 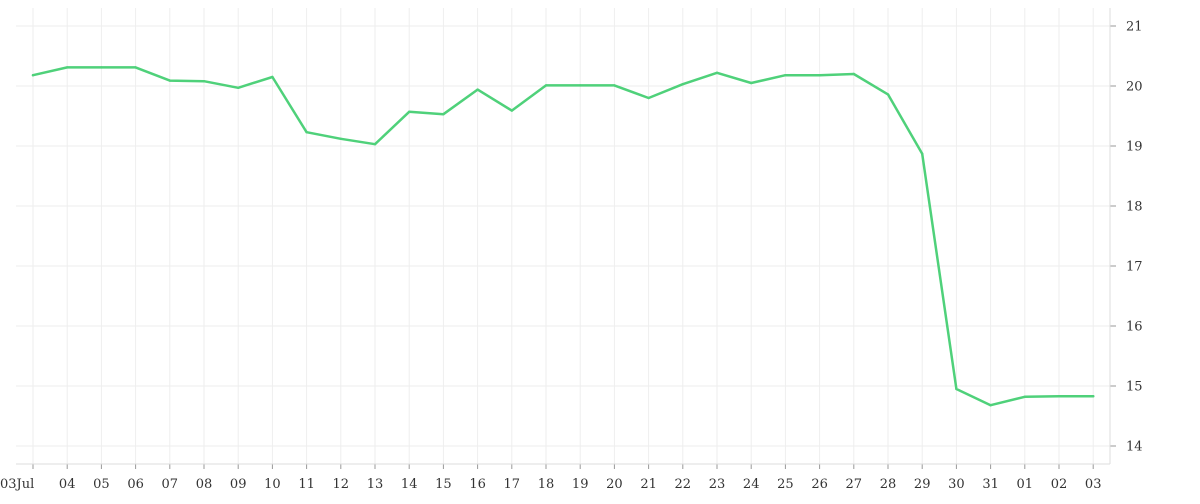 I want to click on x-tick-label: 21, so click(x=648, y=484).